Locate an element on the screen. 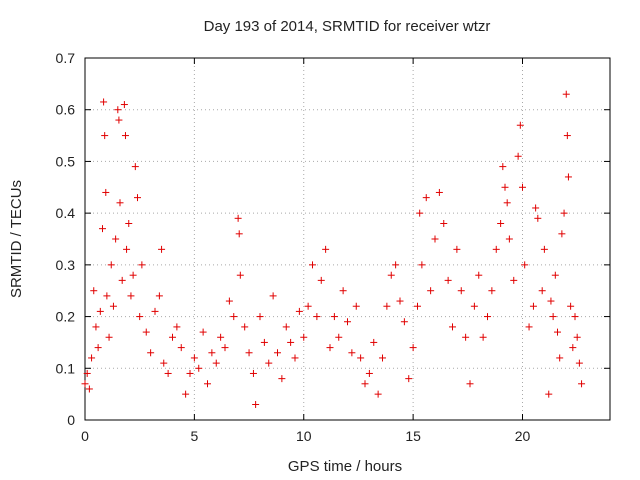 The width and height of the screenshot is (640, 480). y-tick-label: 0.4 is located at coordinates (66, 213).